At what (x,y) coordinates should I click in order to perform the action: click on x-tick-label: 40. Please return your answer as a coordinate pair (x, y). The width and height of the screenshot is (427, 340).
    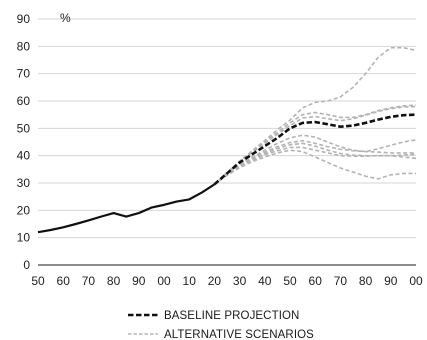
    Looking at the image, I should click on (265, 281).